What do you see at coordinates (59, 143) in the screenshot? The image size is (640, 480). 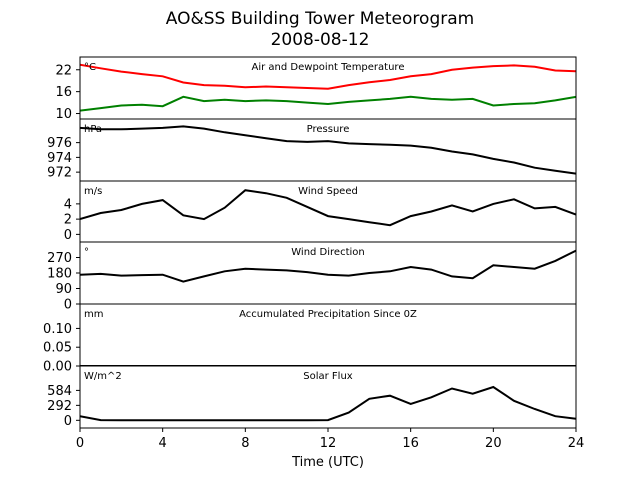 I see `y-tick-label: 976` at bounding box center [59, 143].